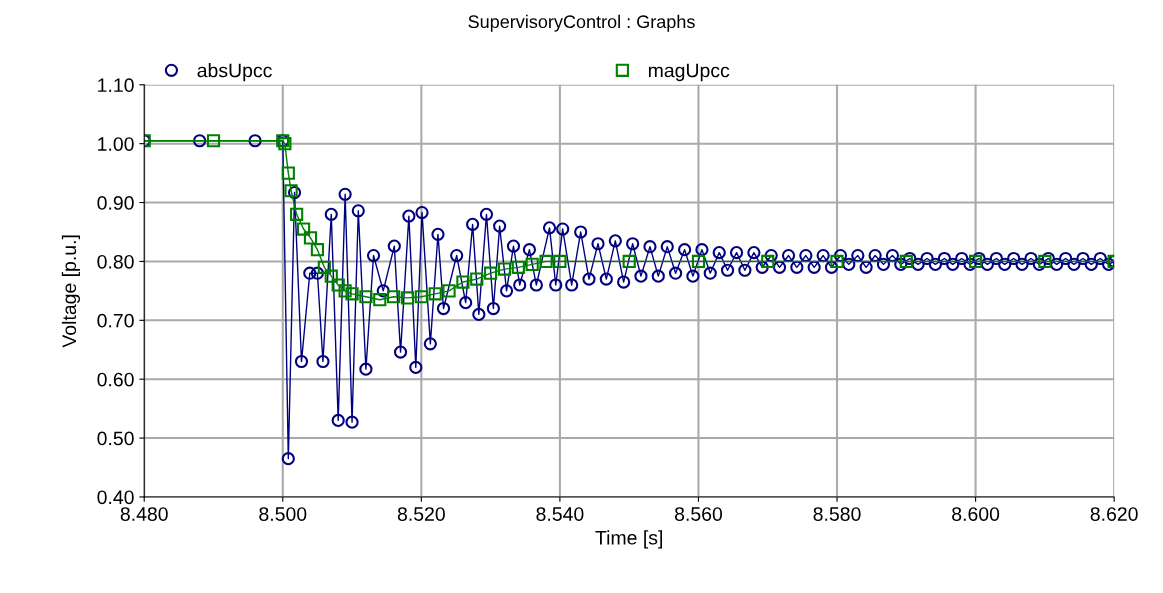 This screenshot has height=593, width=1163. What do you see at coordinates (234, 72) in the screenshot?
I see `legend-label: absUpcc` at bounding box center [234, 72].